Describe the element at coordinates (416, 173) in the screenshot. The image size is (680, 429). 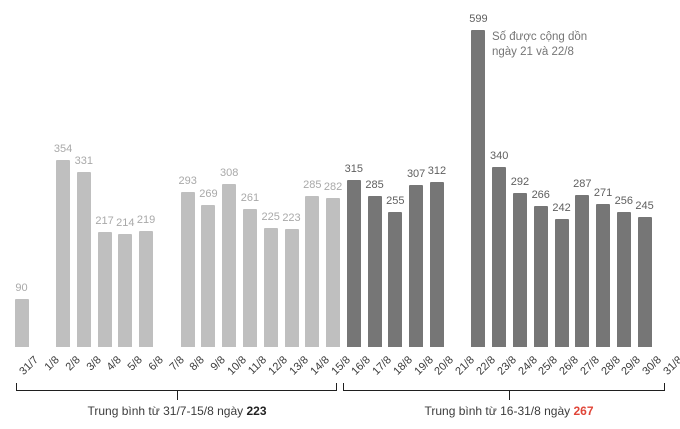
I see `bar-value-label: 307` at that location.